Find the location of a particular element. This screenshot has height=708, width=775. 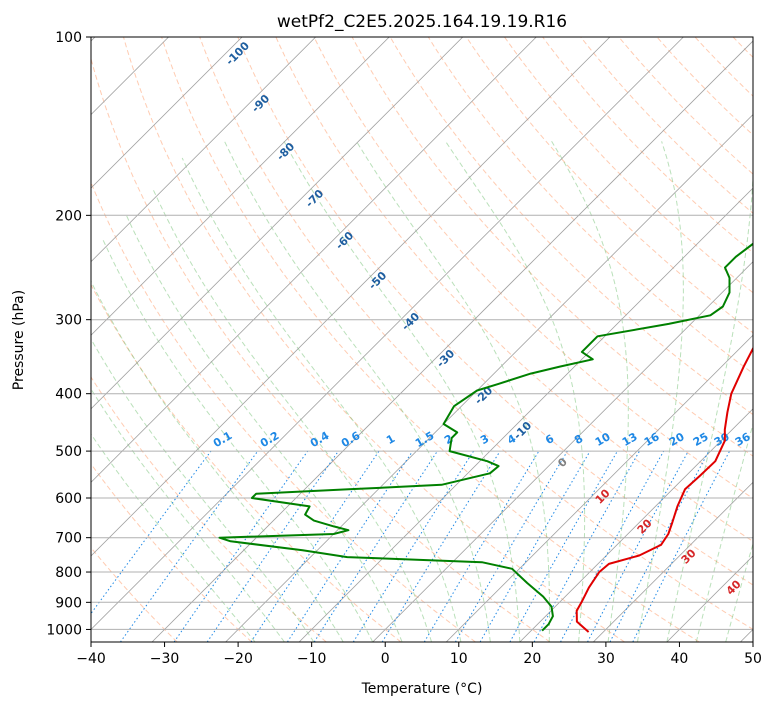

y-tick-label: 600 is located at coordinates (68, 499).